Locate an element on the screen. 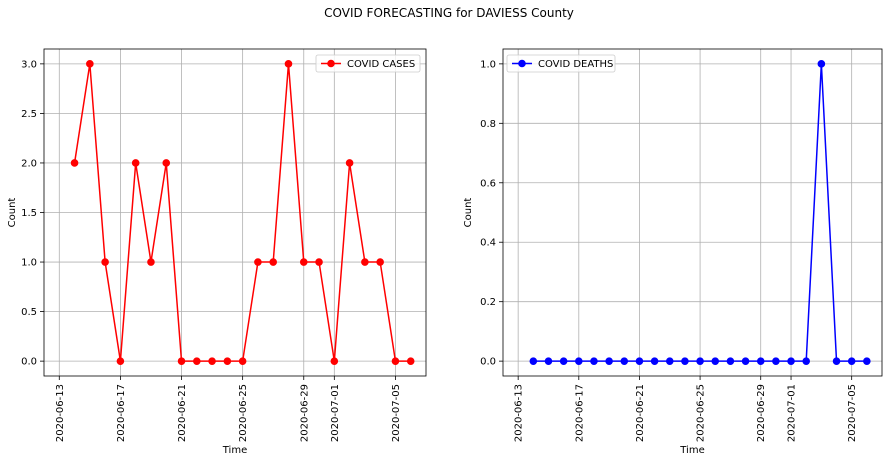 The image size is (888, 462). y-tick-label: 0.5 is located at coordinates (29, 312).